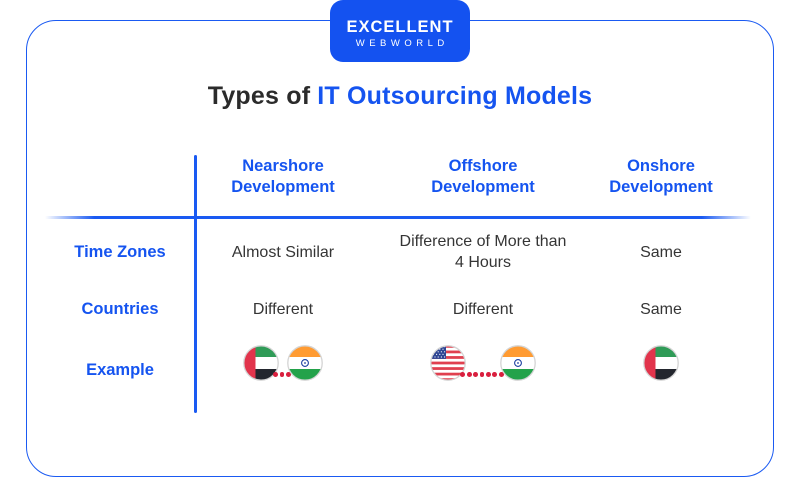 The width and height of the screenshot is (800, 500). I want to click on usa-flag-icon, so click(448, 363).